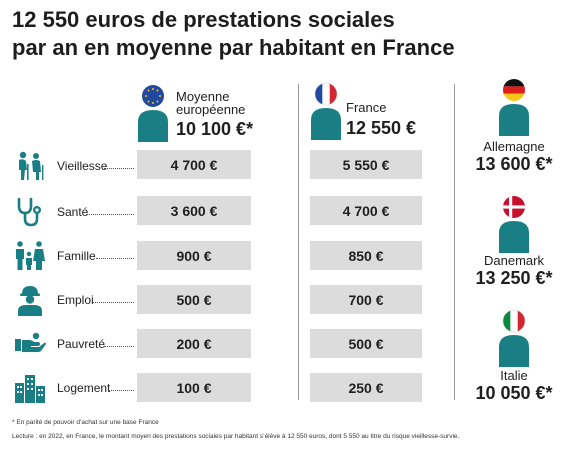  What do you see at coordinates (30, 387) in the screenshot?
I see `buildings-icon` at bounding box center [30, 387].